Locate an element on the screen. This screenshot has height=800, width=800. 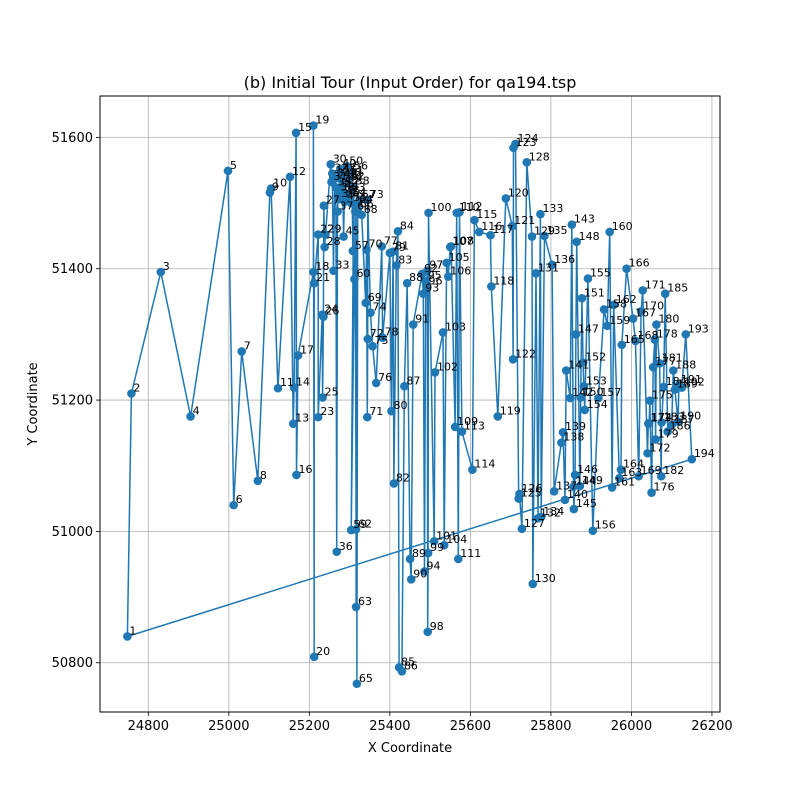
city-label: 191 is located at coordinates (691, 379).